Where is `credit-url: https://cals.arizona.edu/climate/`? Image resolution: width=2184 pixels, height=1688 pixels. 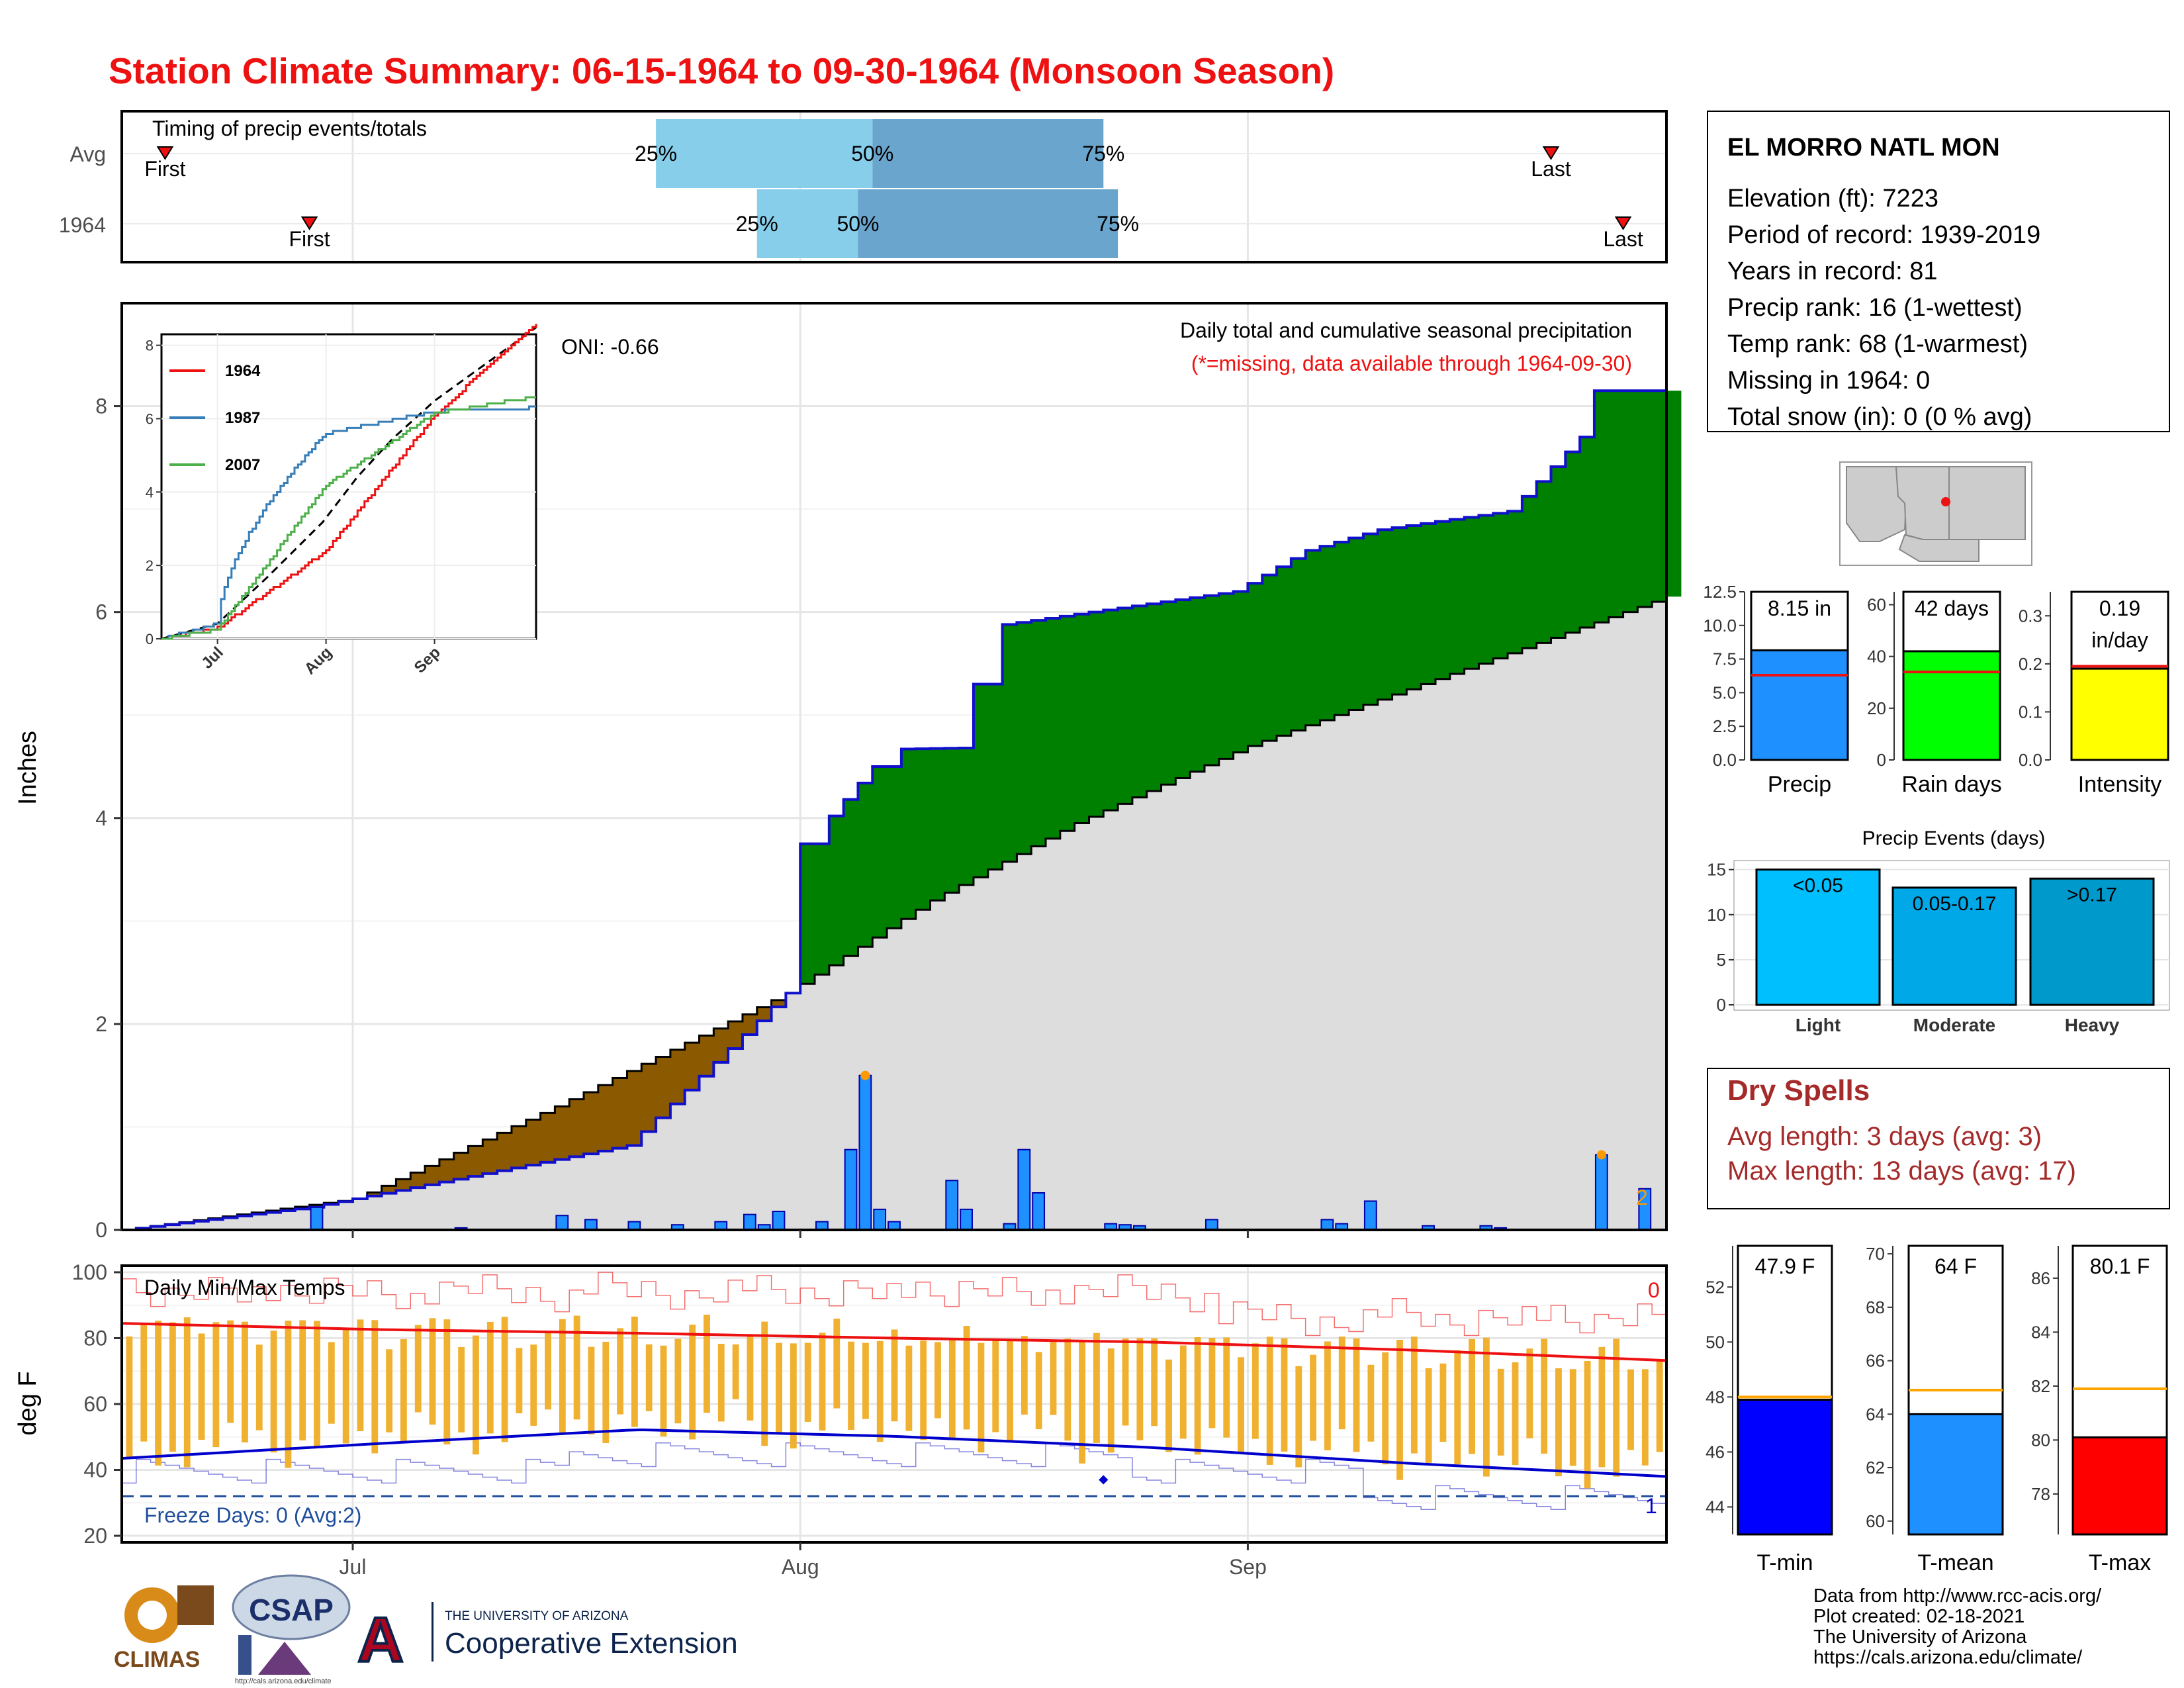
credit-url: https://cals.arizona.edu/climate/ is located at coordinates (1948, 1657).